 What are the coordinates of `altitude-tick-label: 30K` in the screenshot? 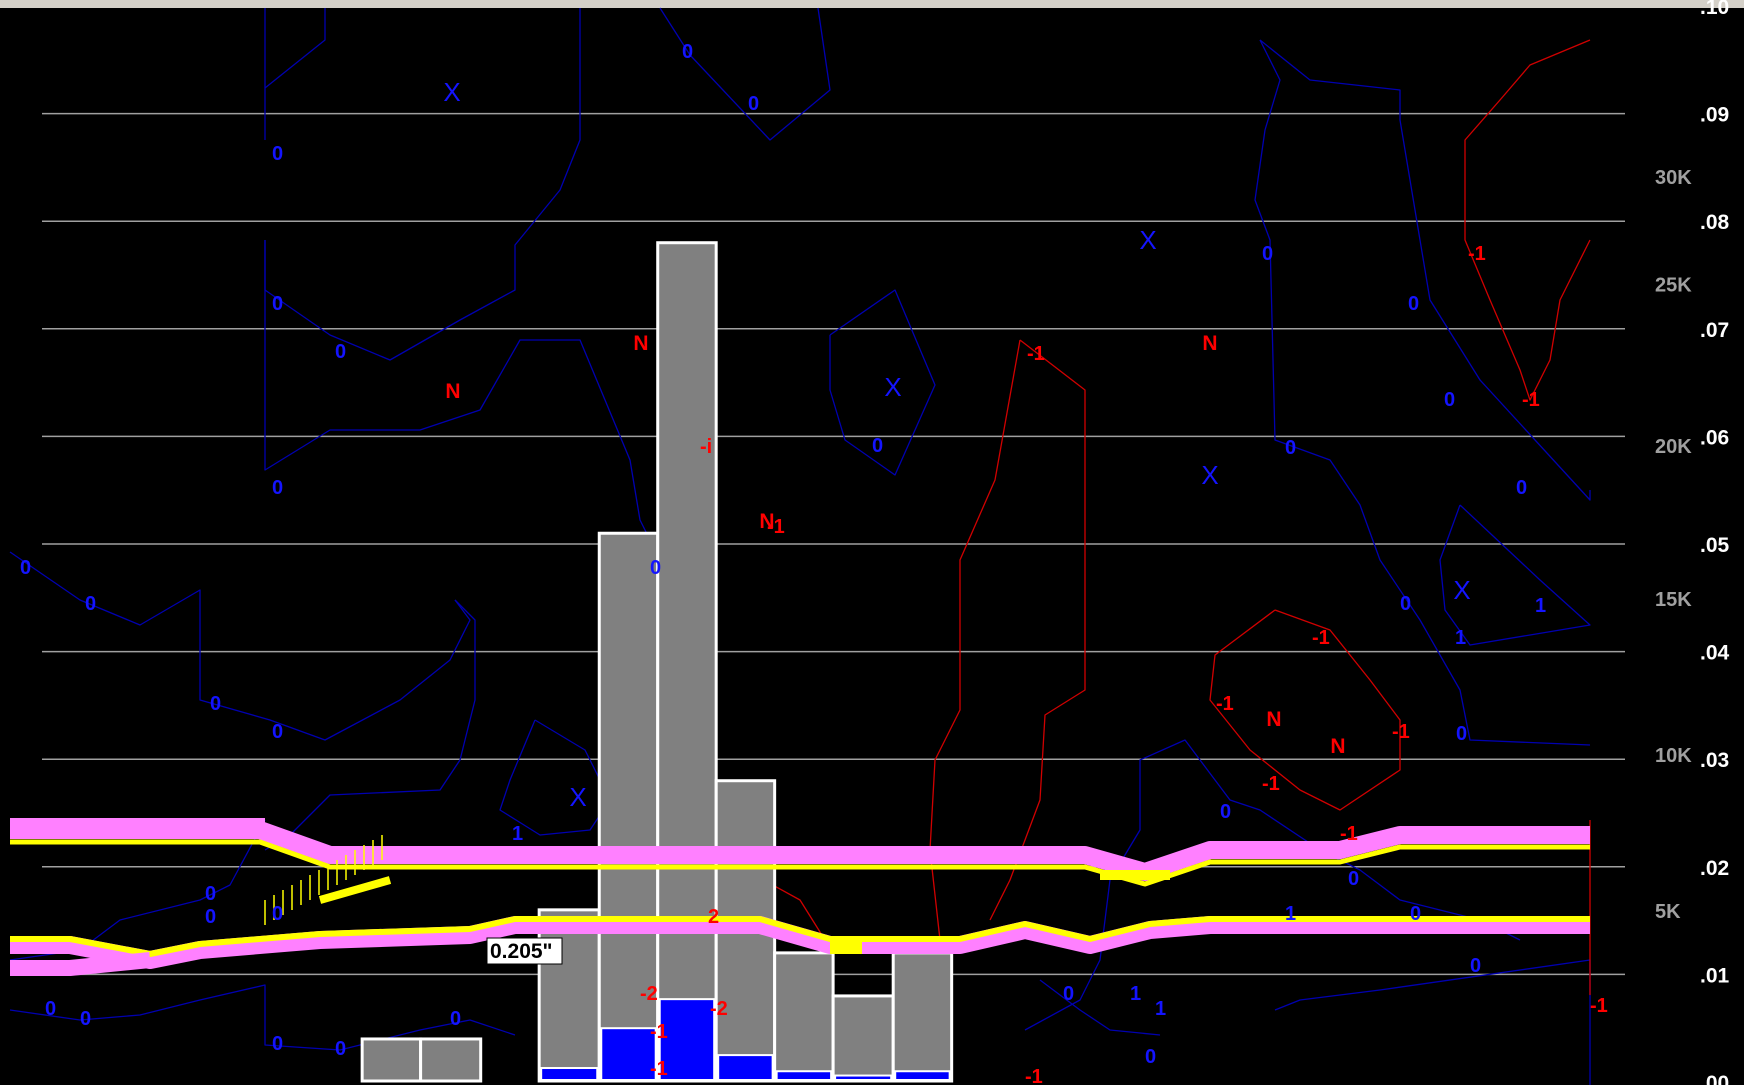 It's located at (1673, 178).